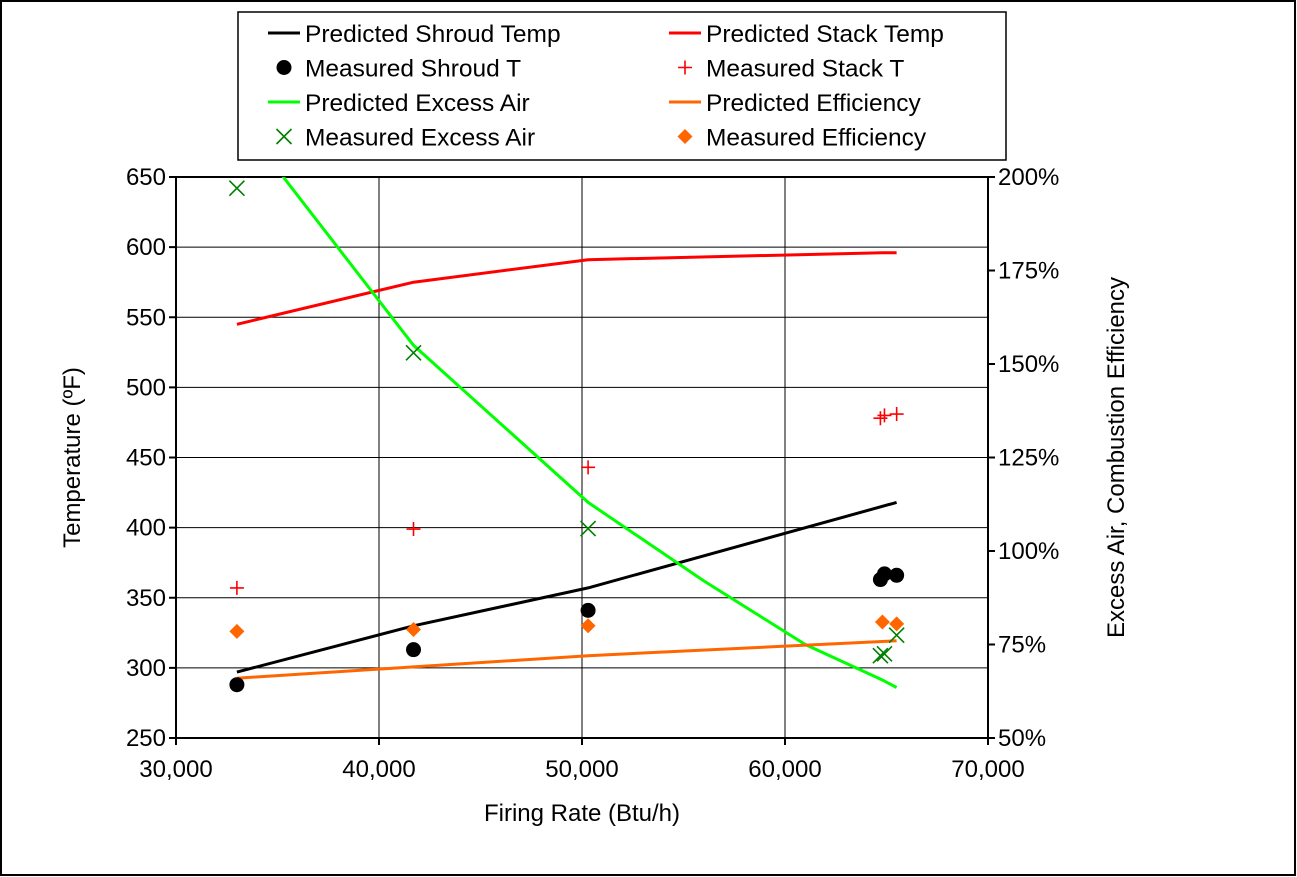 The width and height of the screenshot is (1297, 877). What do you see at coordinates (1022, 645) in the screenshot?
I see `y2-tick-label: 75%` at bounding box center [1022, 645].